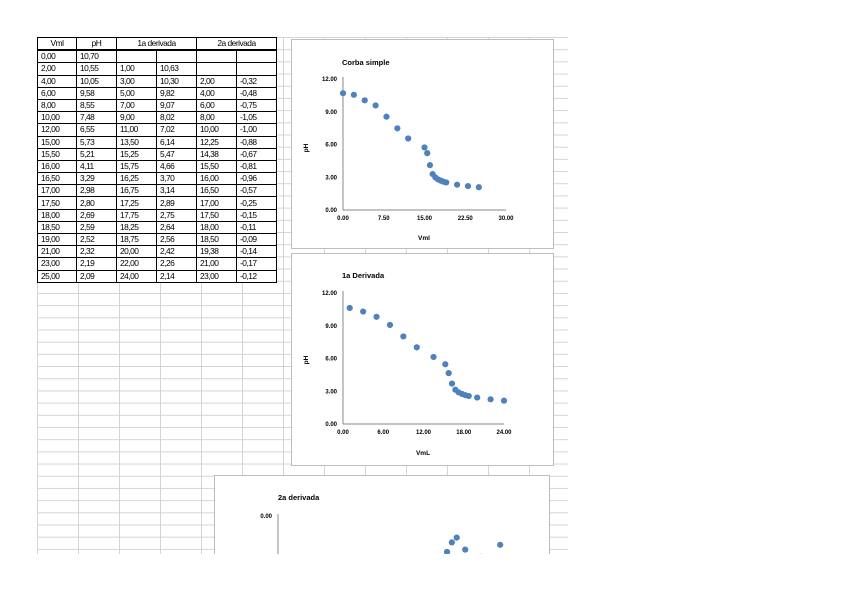  Describe the element at coordinates (57, 130) in the screenshot. I see `cell-vml: 12,00` at that location.